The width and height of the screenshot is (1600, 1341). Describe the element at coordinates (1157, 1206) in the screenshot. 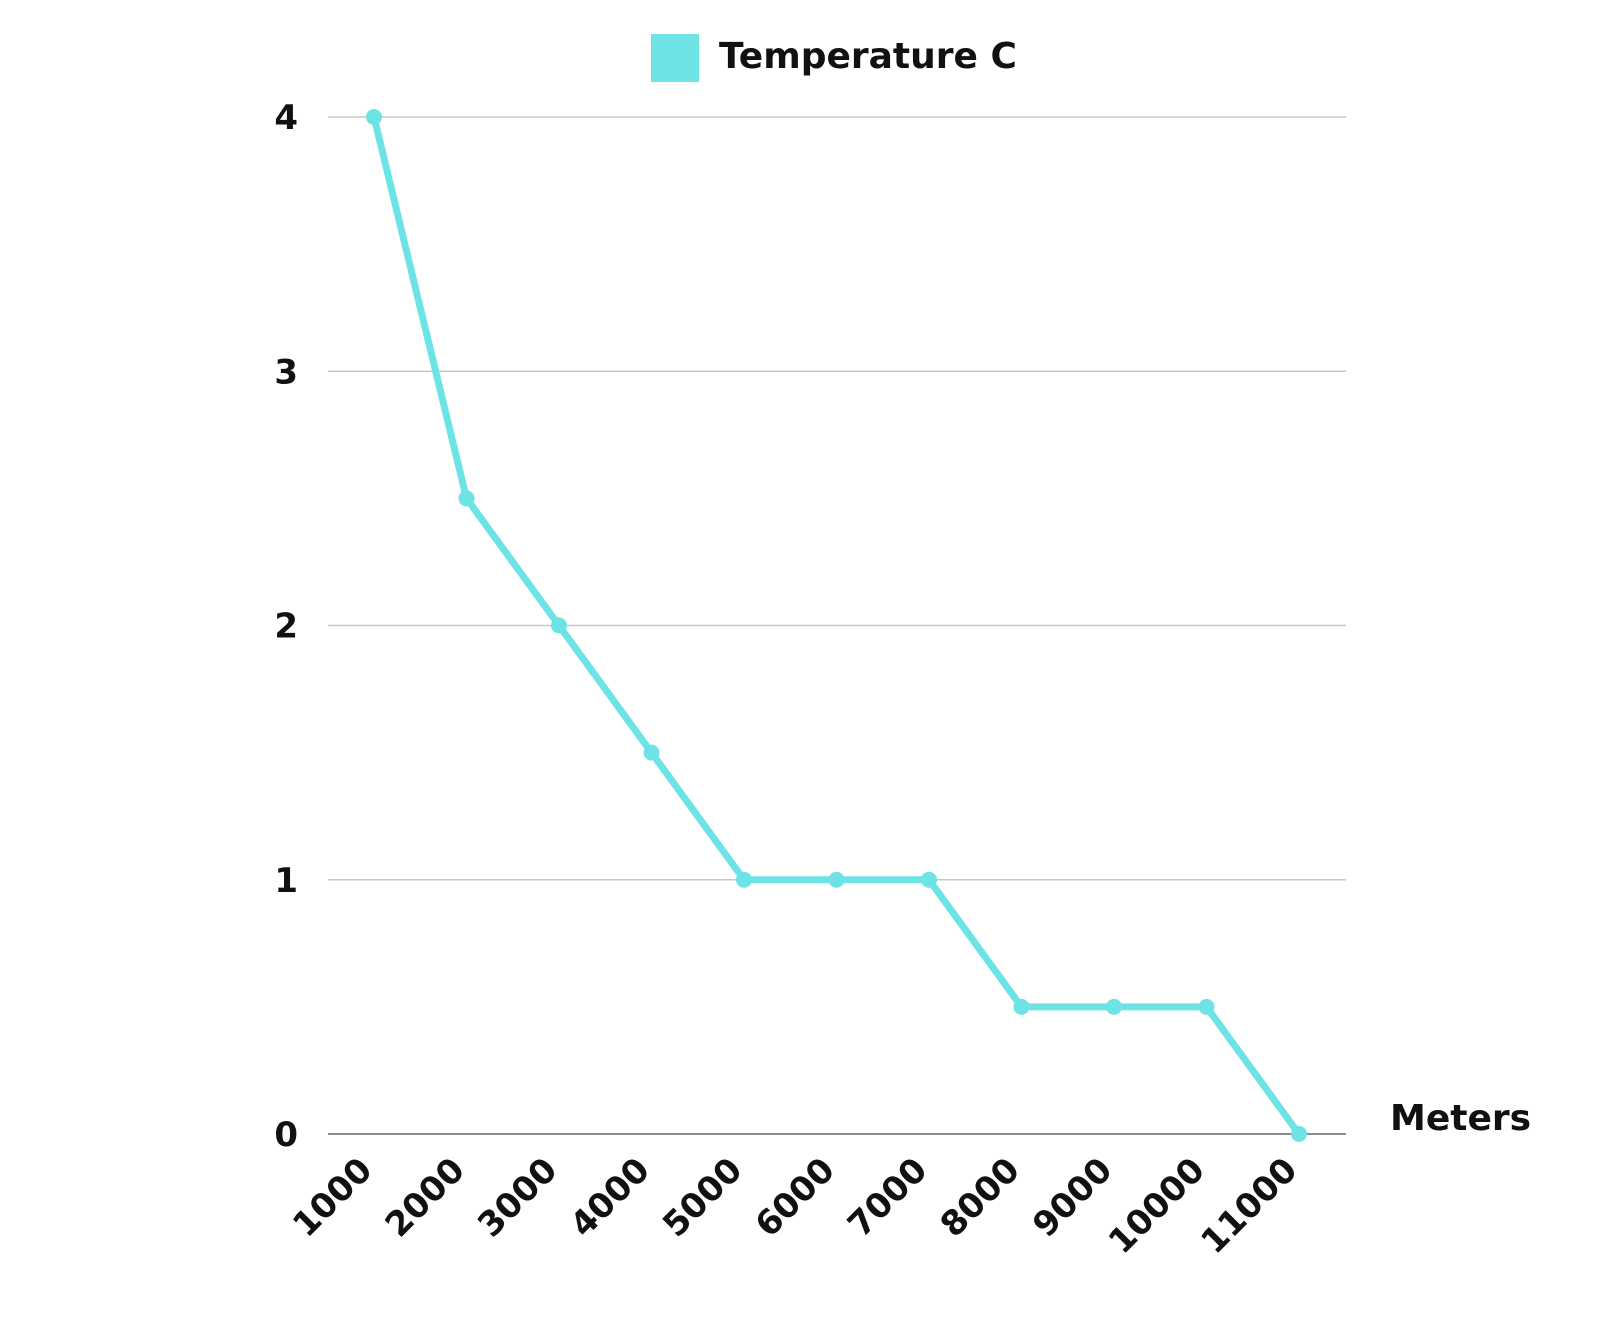

I see `x-tick-label: 10000` at that location.